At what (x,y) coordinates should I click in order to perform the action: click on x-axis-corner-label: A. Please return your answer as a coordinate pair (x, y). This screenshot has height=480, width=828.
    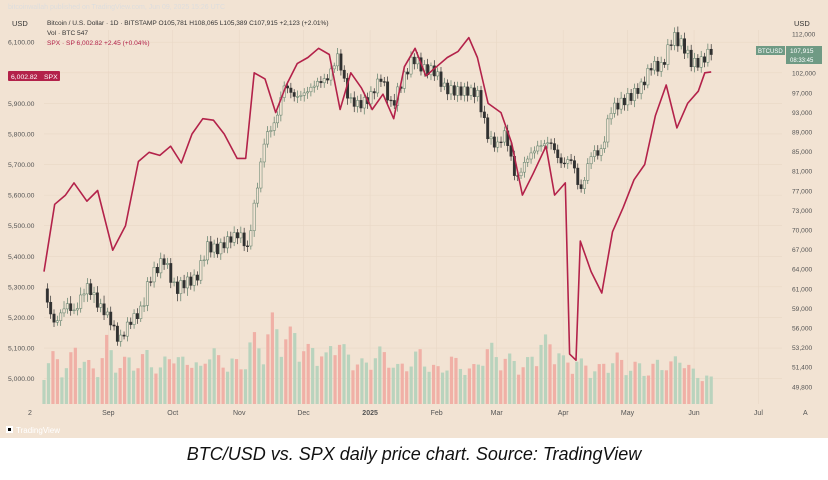
    Looking at the image, I should click on (805, 413).